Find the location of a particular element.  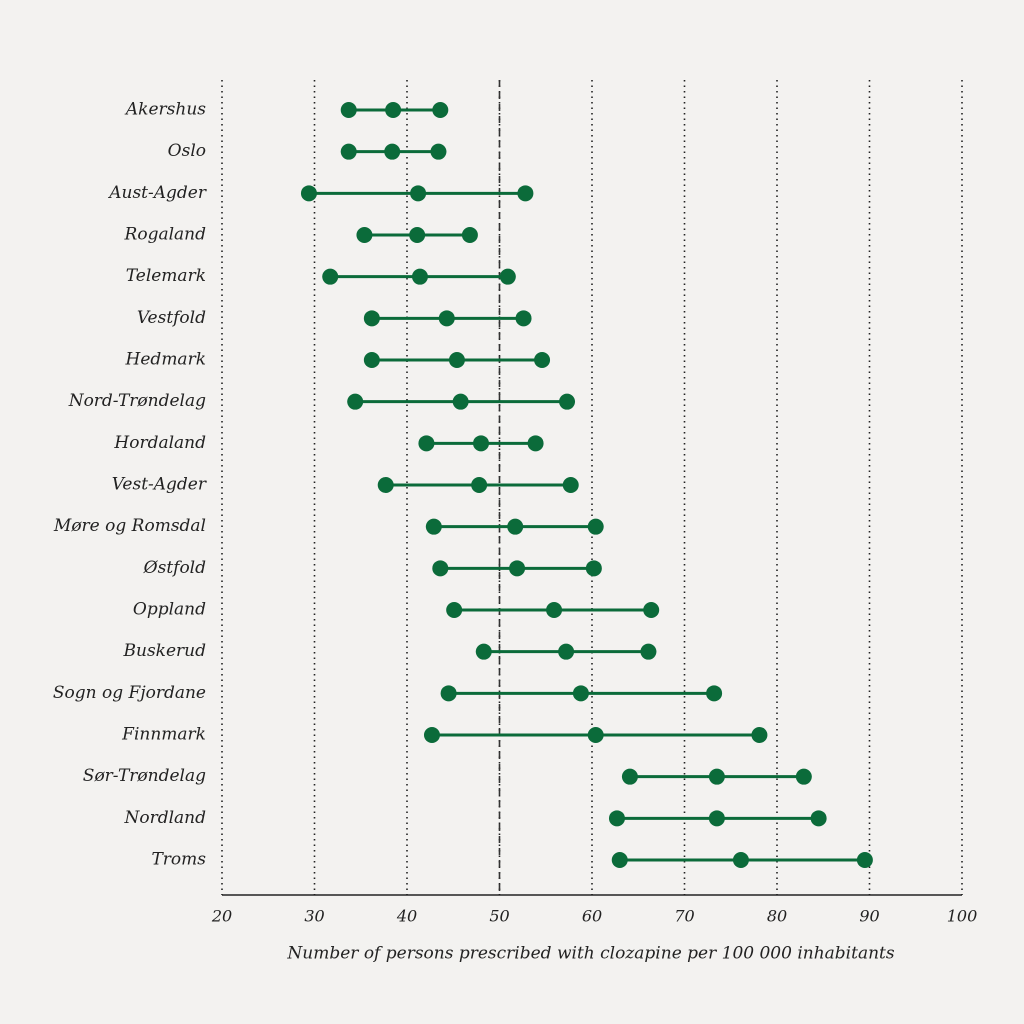

y-tick-label: Nord-Trøndelag is located at coordinates (137, 401).